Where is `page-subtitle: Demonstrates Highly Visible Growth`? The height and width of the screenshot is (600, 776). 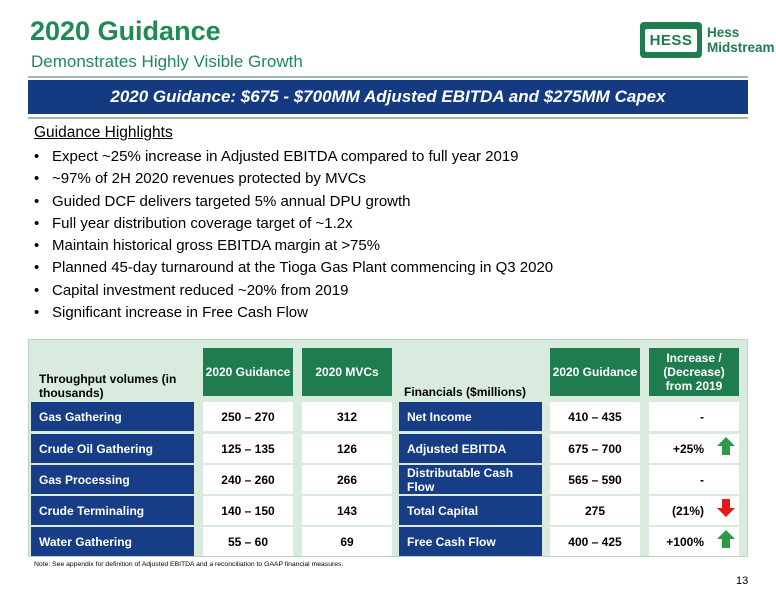
page-subtitle: Demonstrates Highly Visible Growth is located at coordinates (167, 61).